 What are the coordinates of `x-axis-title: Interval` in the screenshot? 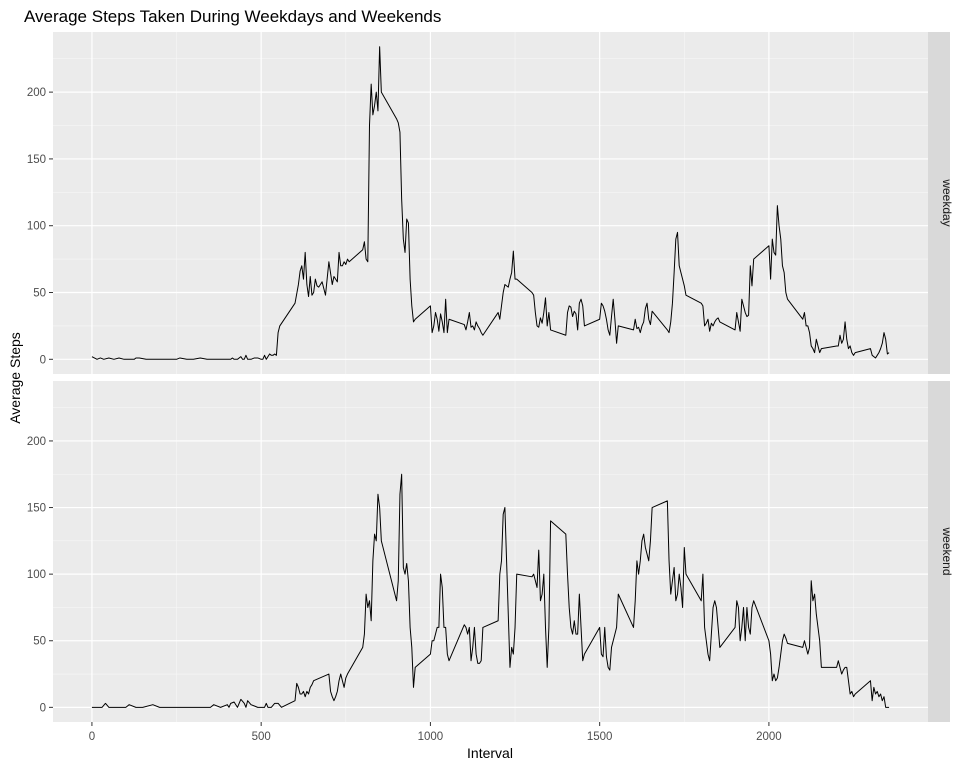 It's located at (490, 753).